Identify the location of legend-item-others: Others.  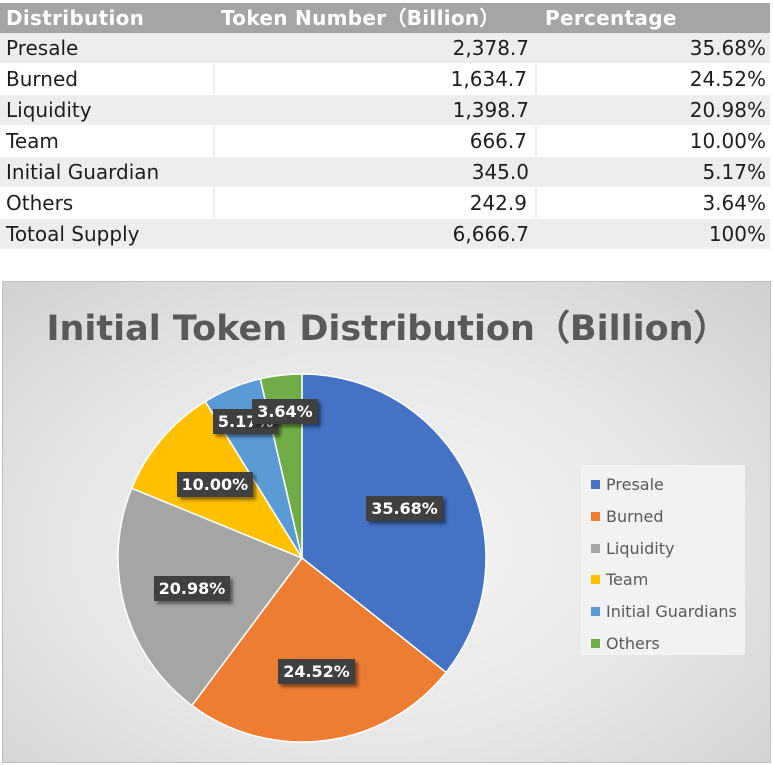
(668, 643).